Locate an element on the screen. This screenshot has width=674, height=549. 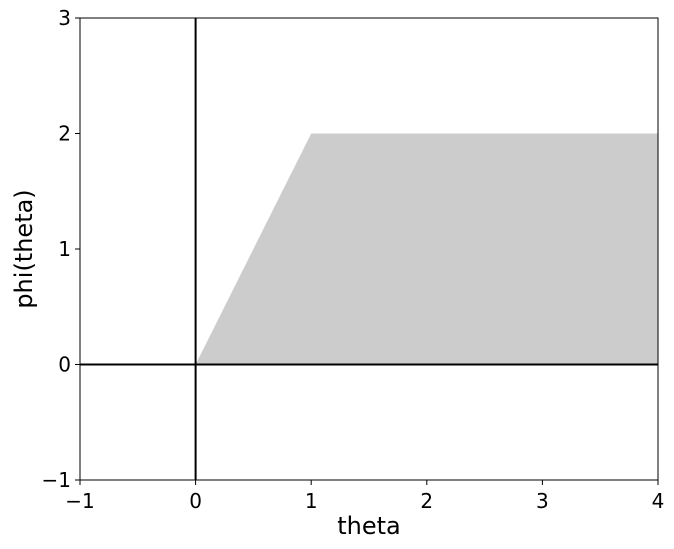
x-tick-label: 0 is located at coordinates (195, 501).